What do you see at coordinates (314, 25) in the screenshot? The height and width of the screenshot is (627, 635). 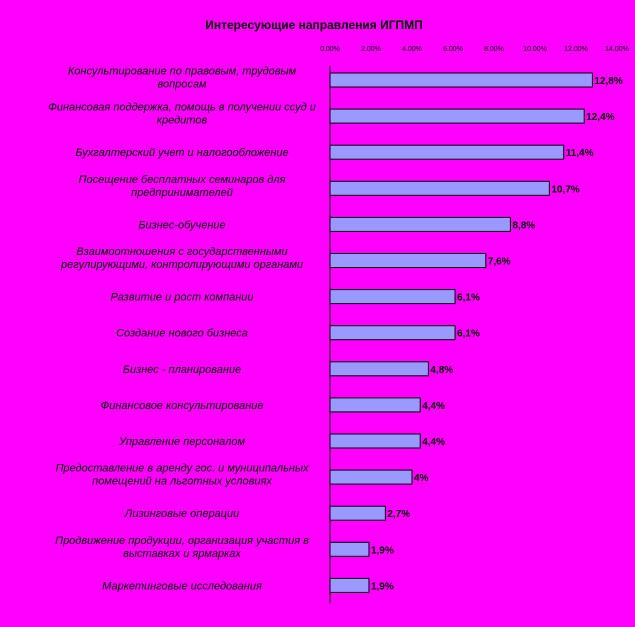 I see `chart-title: Интересующие направления ИГПМП` at bounding box center [314, 25].